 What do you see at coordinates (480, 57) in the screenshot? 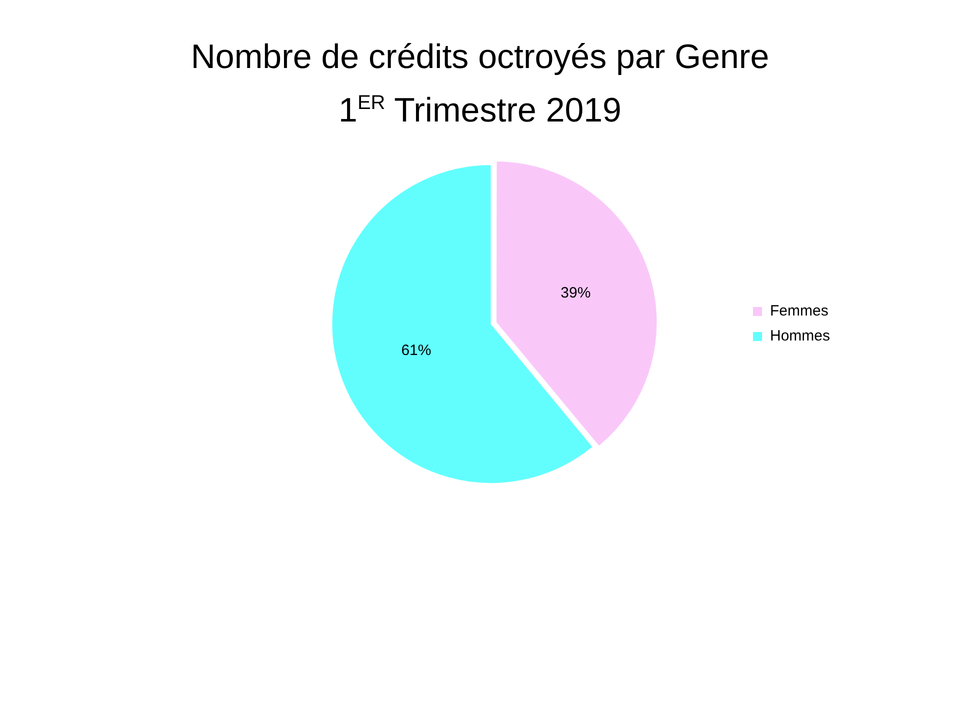
I see `chart-title: Nombre de crédits octroyés par Genre` at bounding box center [480, 57].